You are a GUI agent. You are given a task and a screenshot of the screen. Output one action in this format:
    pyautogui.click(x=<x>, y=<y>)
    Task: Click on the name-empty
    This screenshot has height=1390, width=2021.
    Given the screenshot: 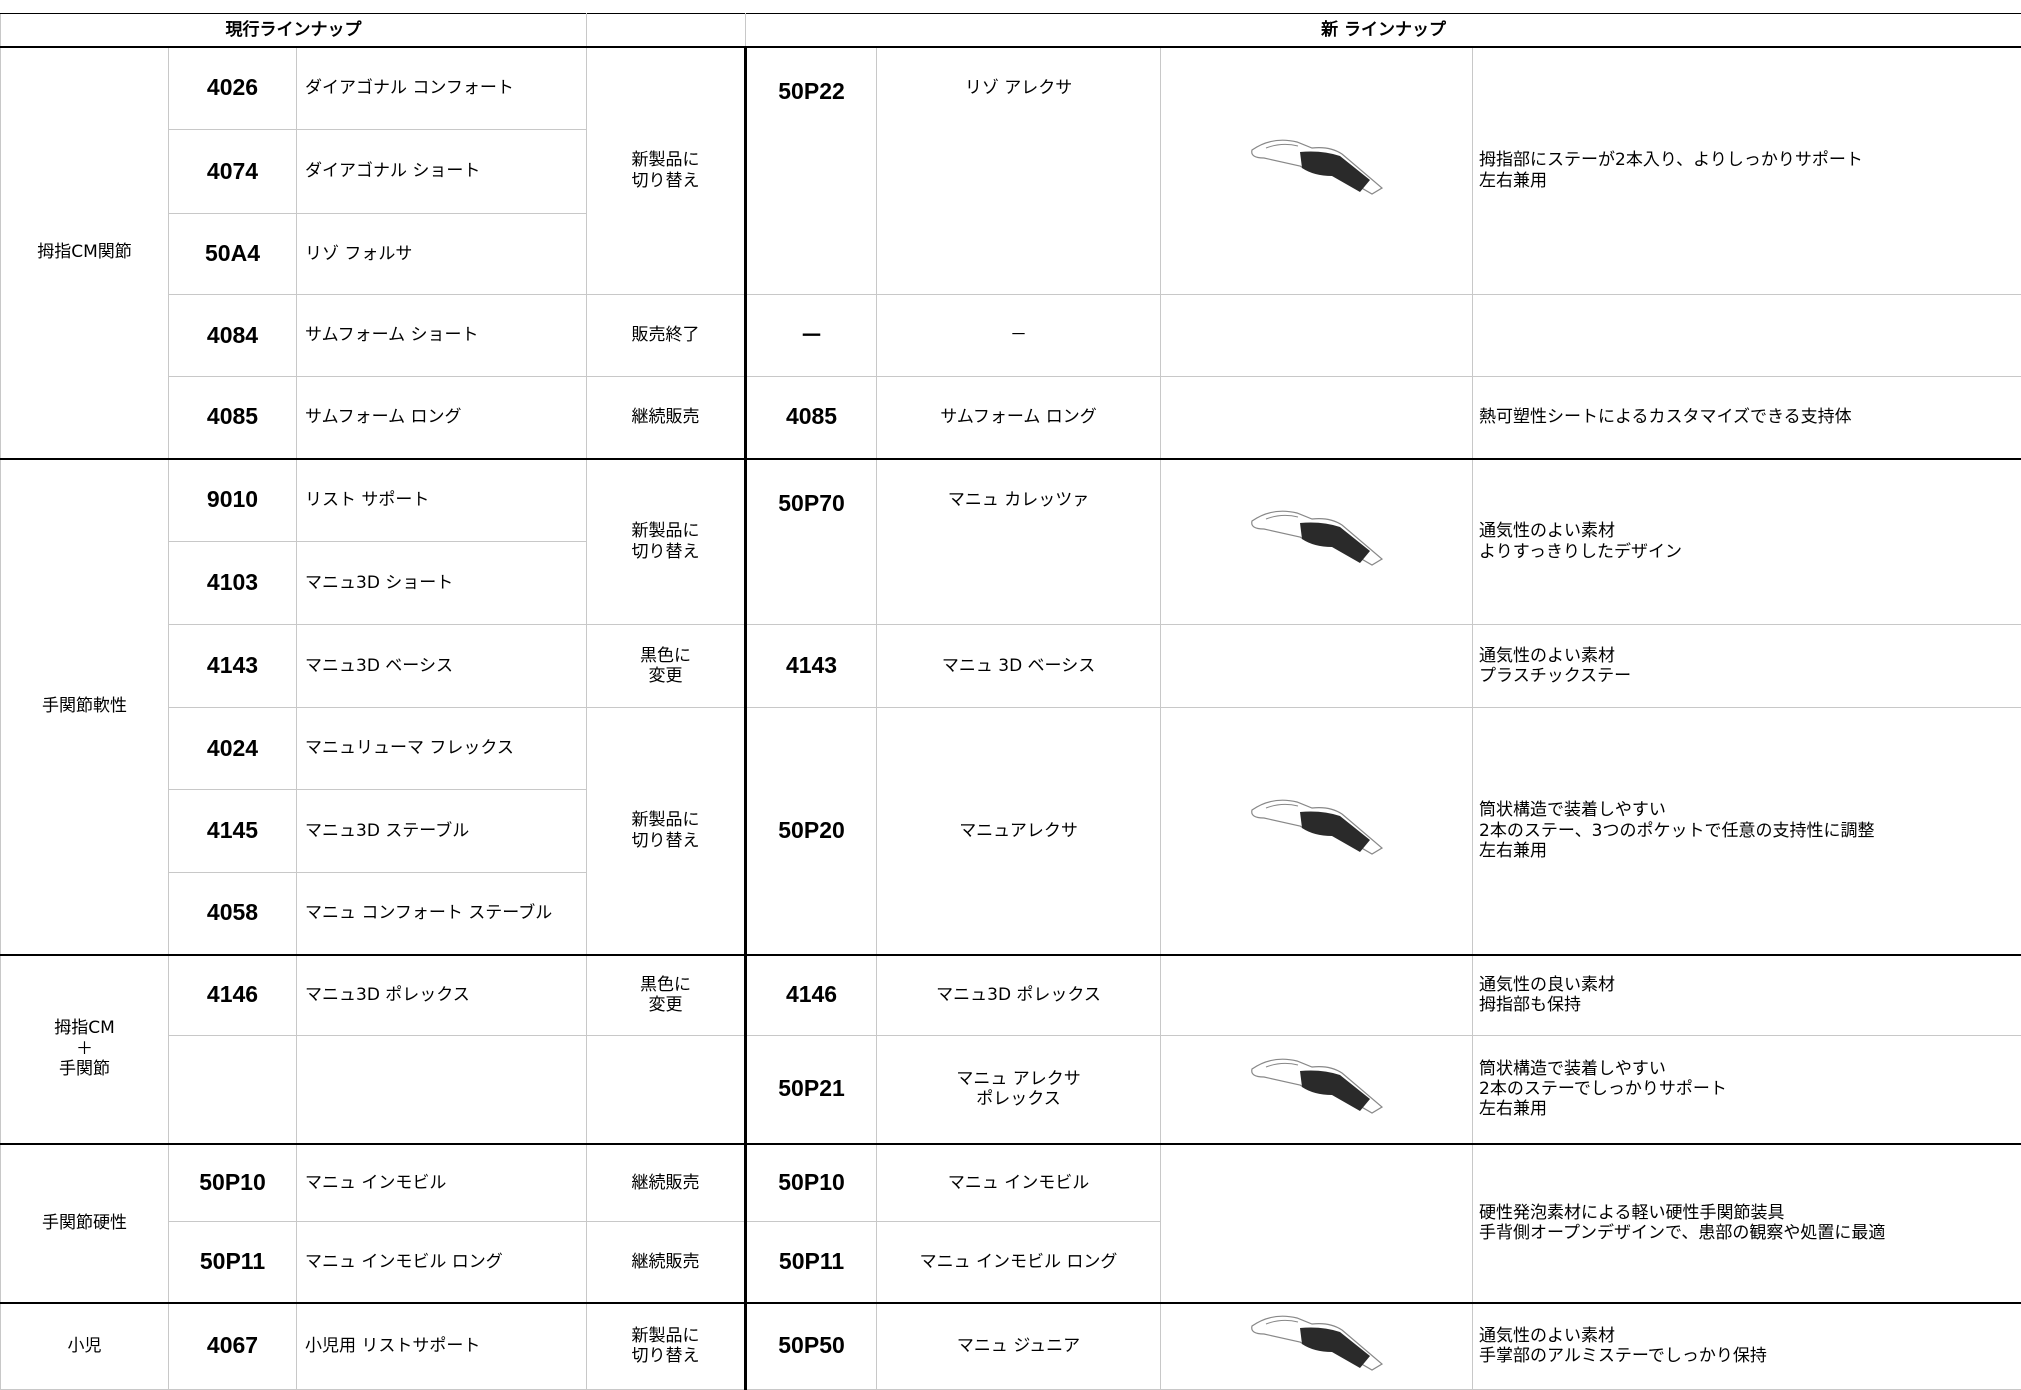 What is the action you would take?
    pyautogui.click(x=442, y=1090)
    